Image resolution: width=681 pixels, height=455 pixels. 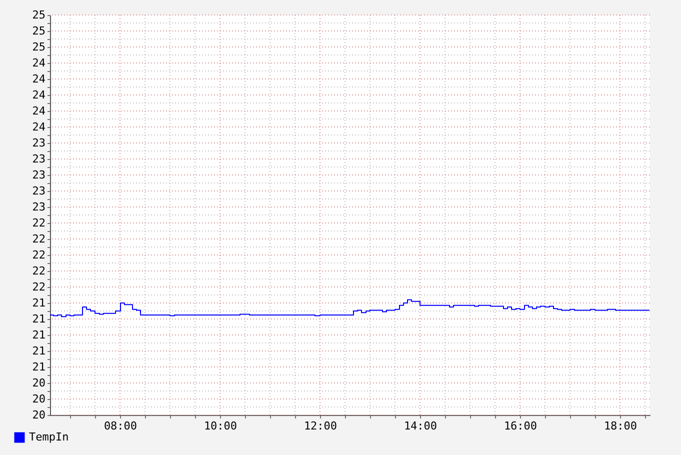 I want to click on x-tick-label: 14:00, so click(x=421, y=426).